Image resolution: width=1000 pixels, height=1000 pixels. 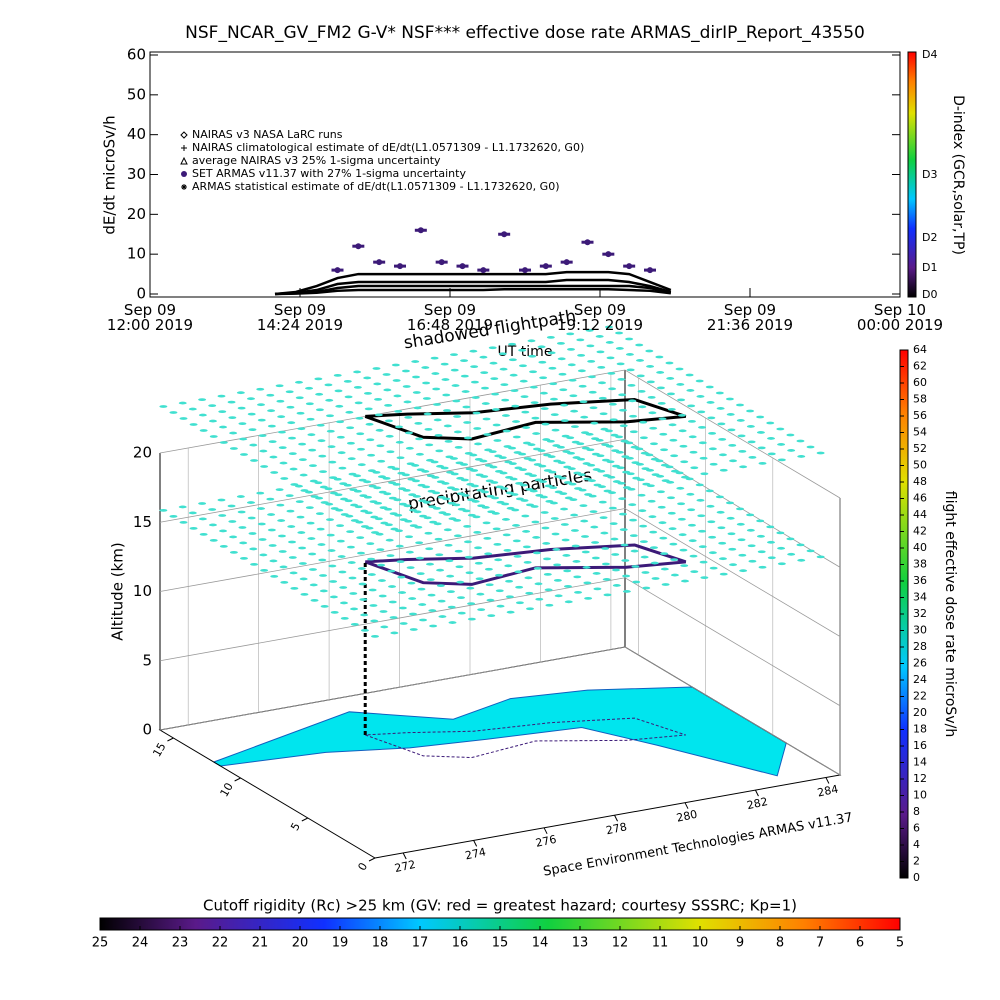 I want to click on colorbar-label: 2, so click(x=916, y=861).